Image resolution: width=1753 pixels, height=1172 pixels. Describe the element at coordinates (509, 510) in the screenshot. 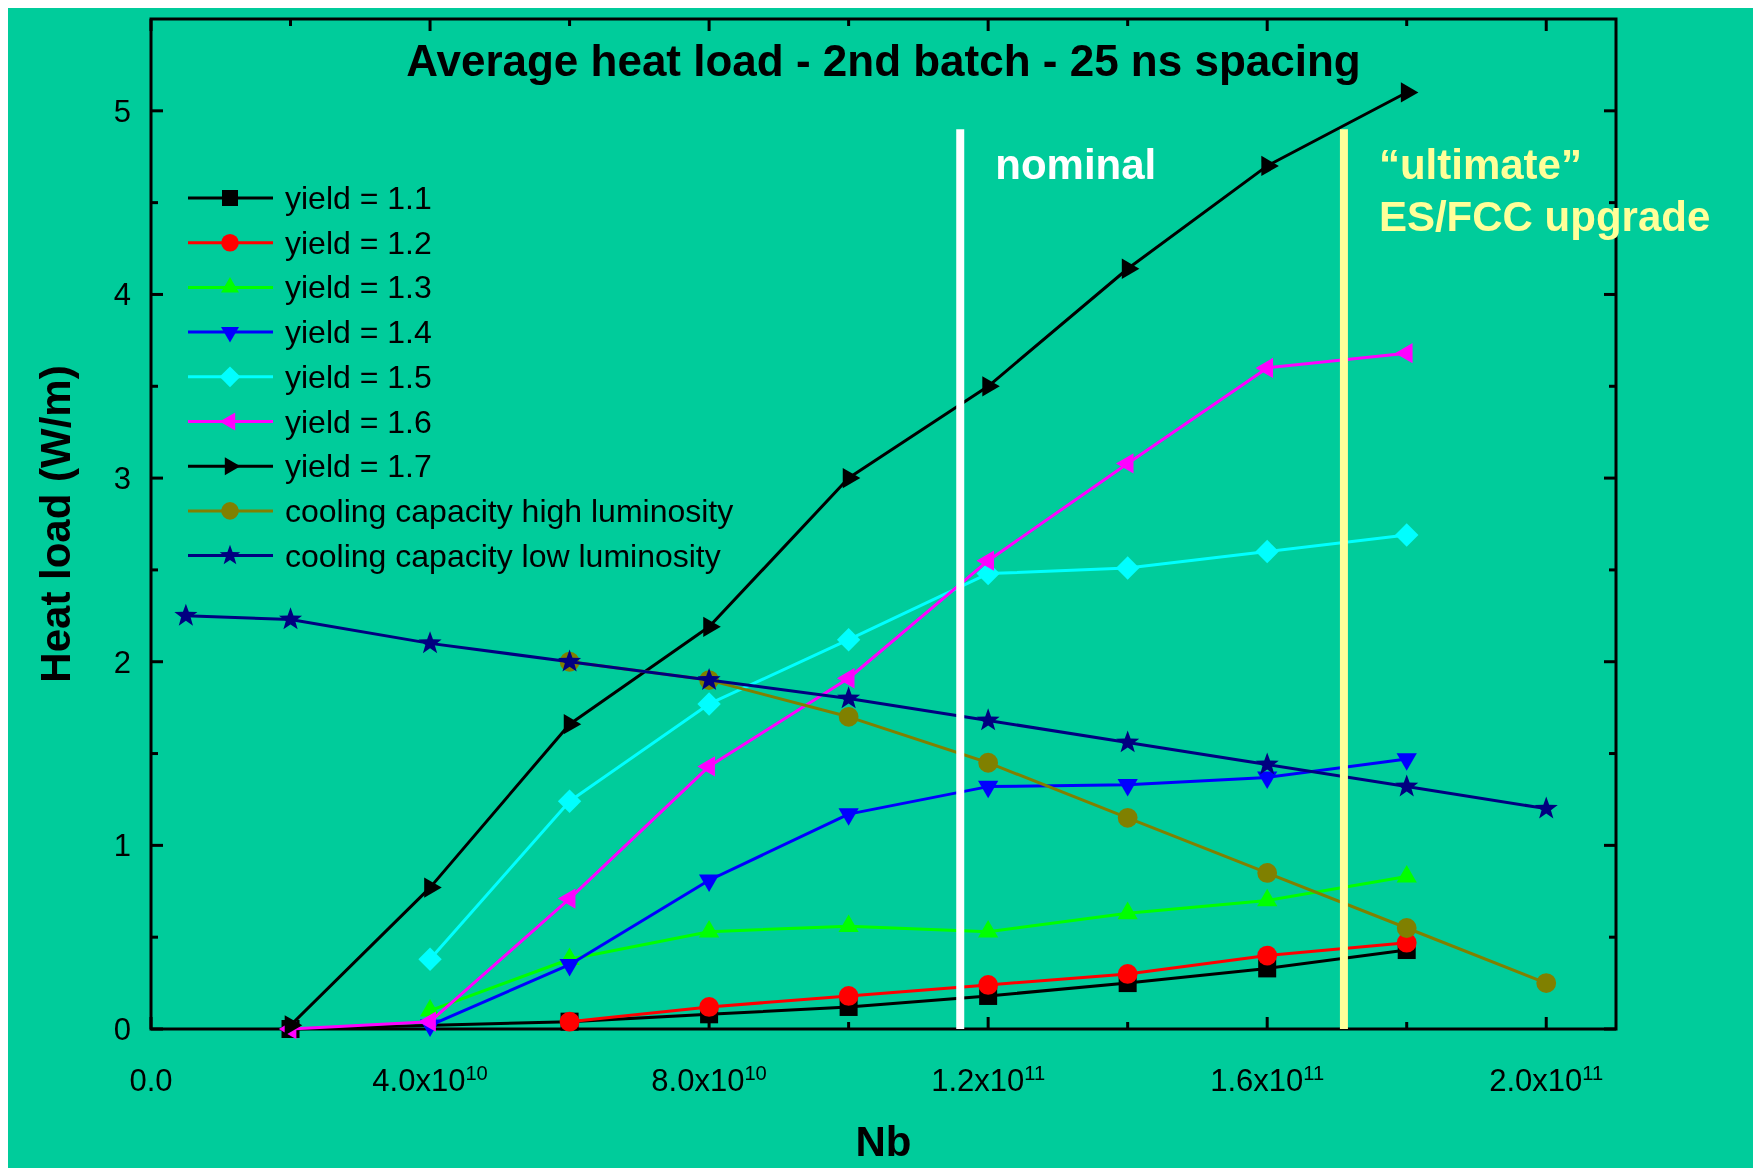

I see `legend-label: cooling capacity high luminosity` at that location.